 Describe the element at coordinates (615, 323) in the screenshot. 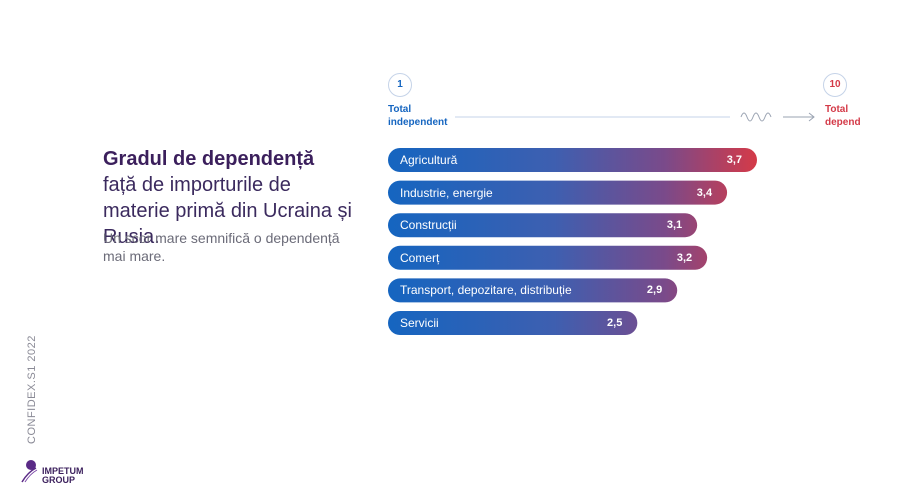

I see `bar-value-5: 2,5` at that location.